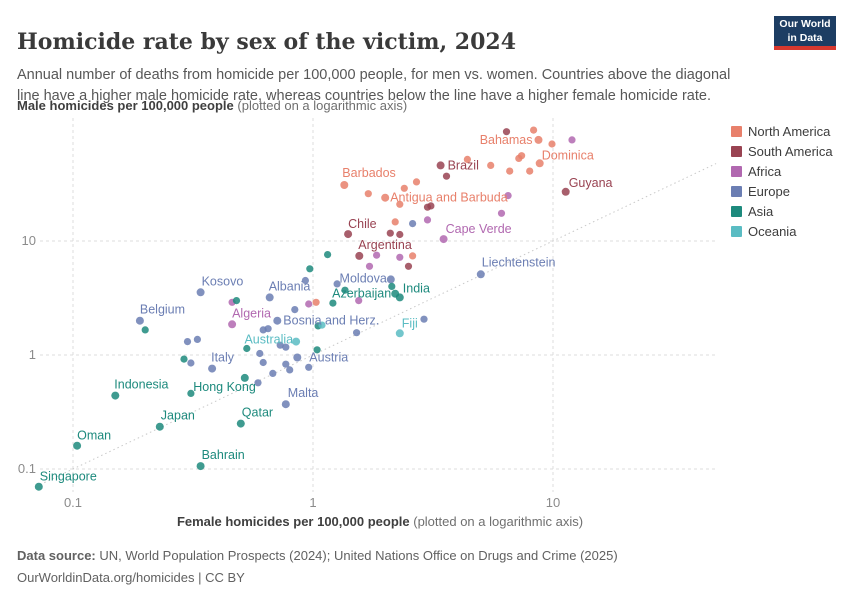 The height and width of the screenshot is (600, 850). Describe the element at coordinates (443, 239) in the screenshot. I see `data-point-cape-verde` at that location.